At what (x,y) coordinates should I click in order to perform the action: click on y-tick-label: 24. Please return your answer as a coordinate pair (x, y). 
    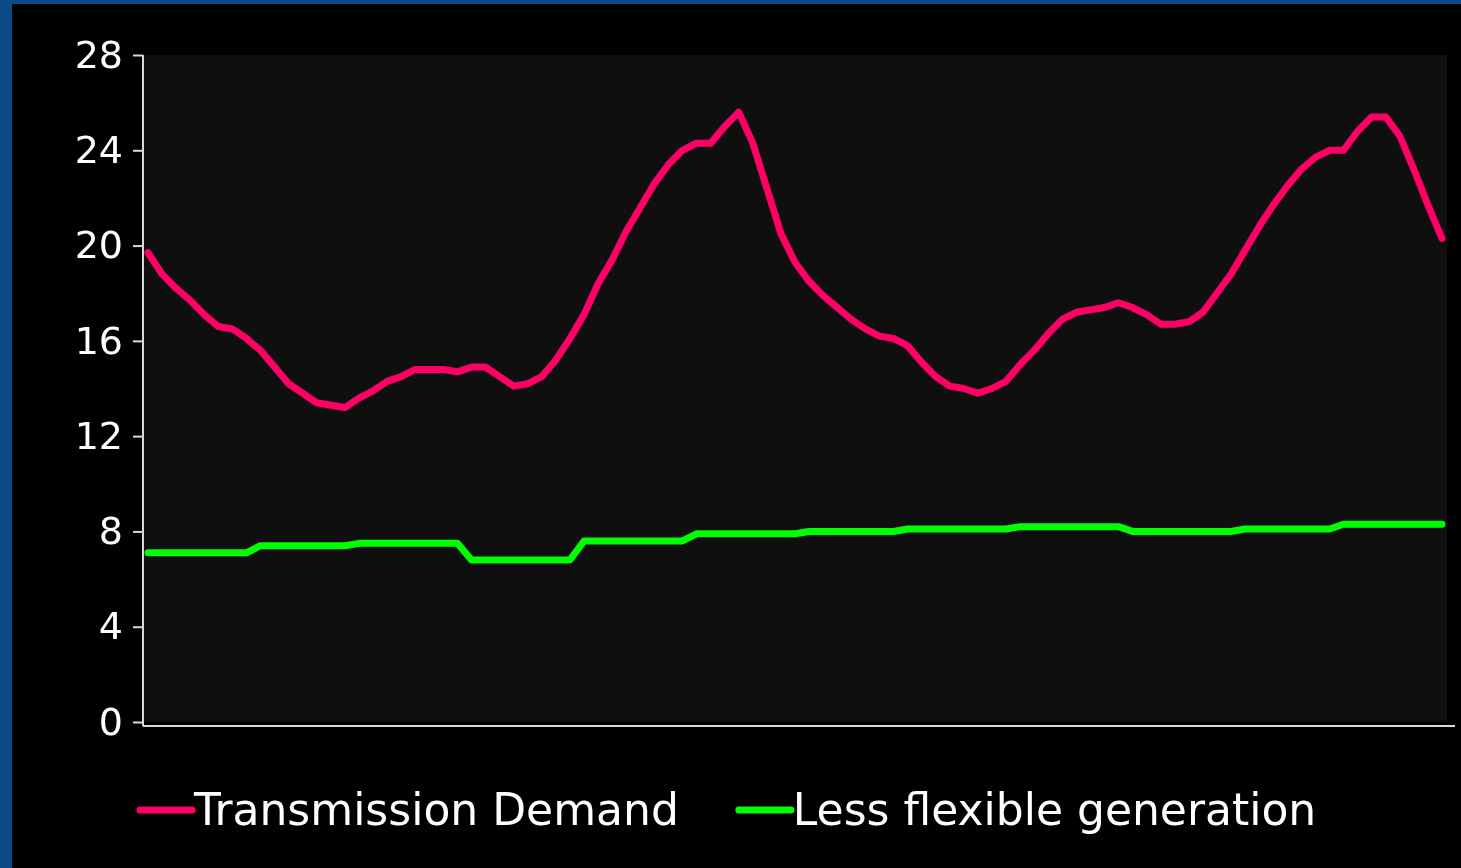
    Looking at the image, I should click on (98, 149).